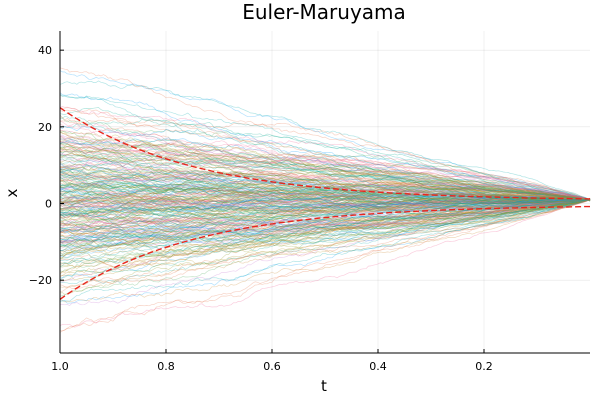  I want to click on y-tick-label: 0, so click(48, 204).